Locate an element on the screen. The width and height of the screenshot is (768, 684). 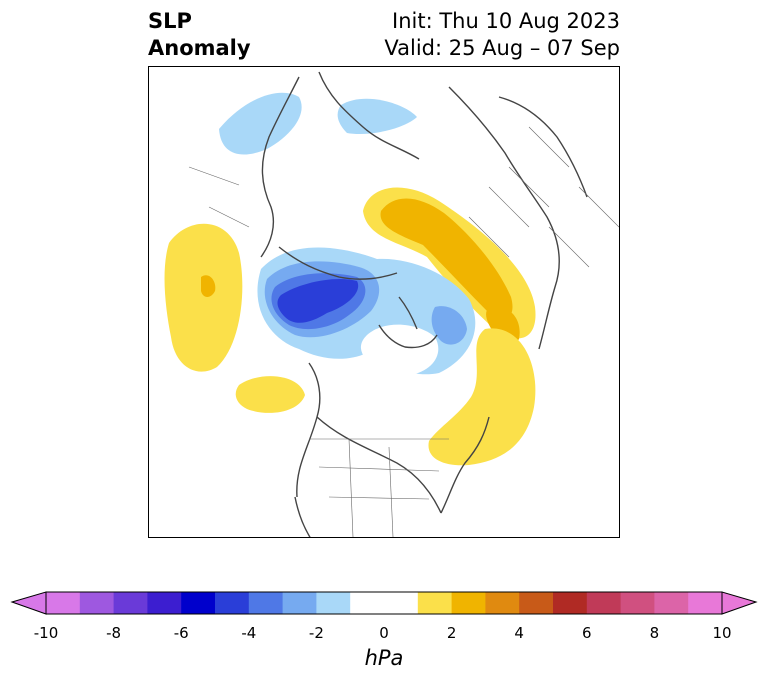
yellow-anomaly-atlantic is located at coordinates (203, 297).